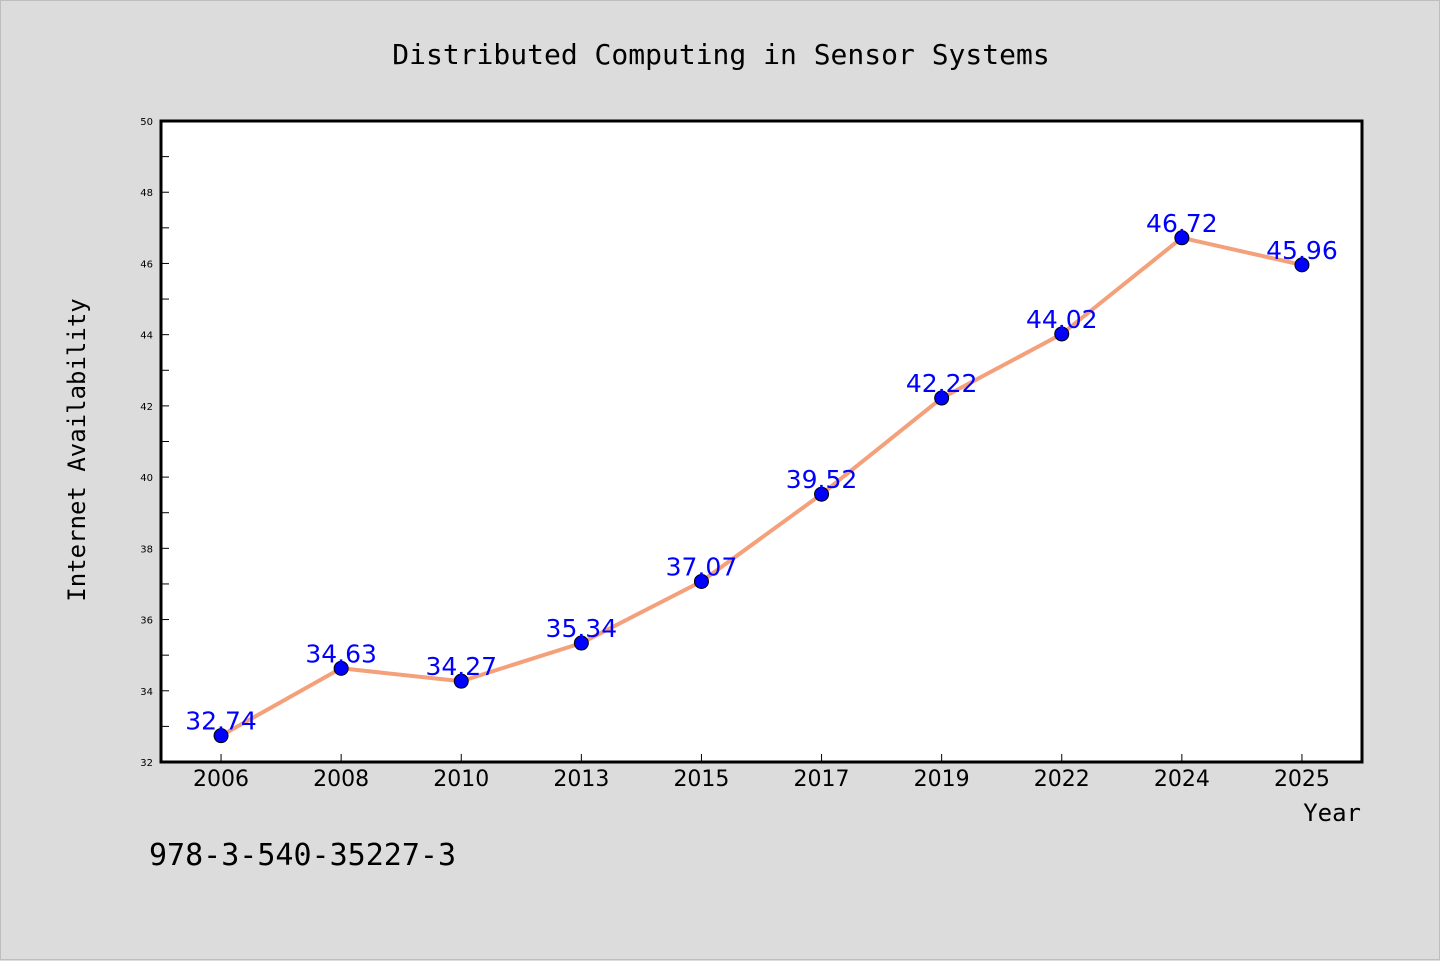 This screenshot has height=961, width=1440. Describe the element at coordinates (942, 383) in the screenshot. I see `data-point-label: 42.22` at that location.